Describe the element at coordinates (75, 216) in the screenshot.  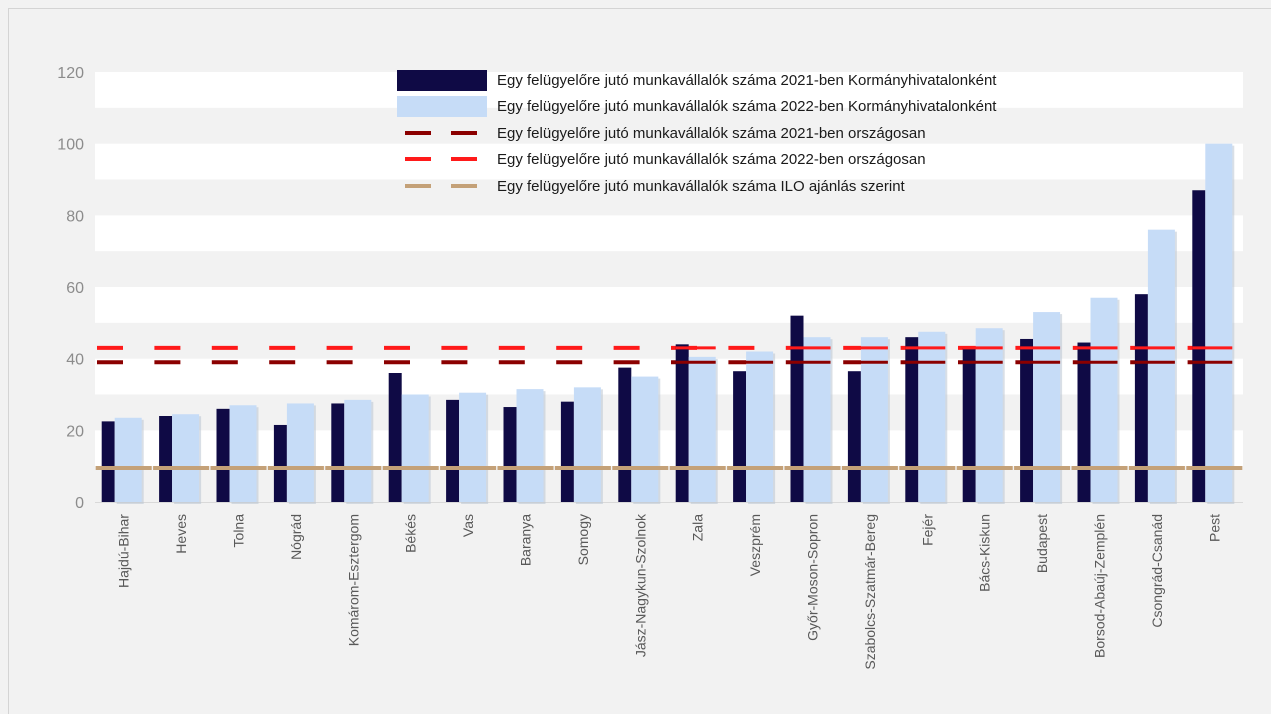
I see `y-tick-label: 80` at that location.